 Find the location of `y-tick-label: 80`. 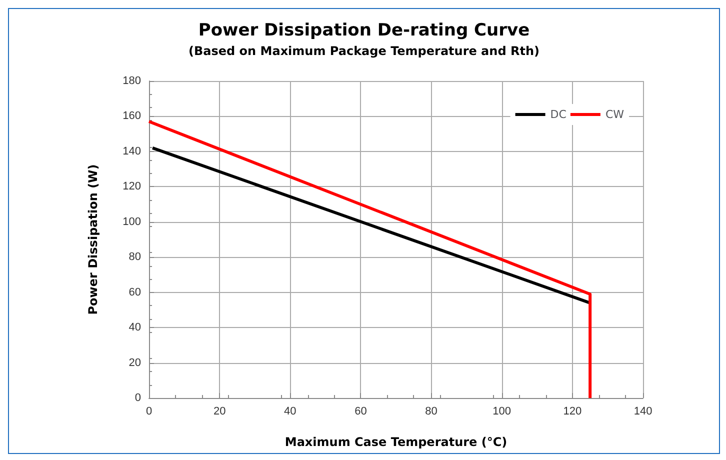

y-tick-label: 80 is located at coordinates (134, 257).